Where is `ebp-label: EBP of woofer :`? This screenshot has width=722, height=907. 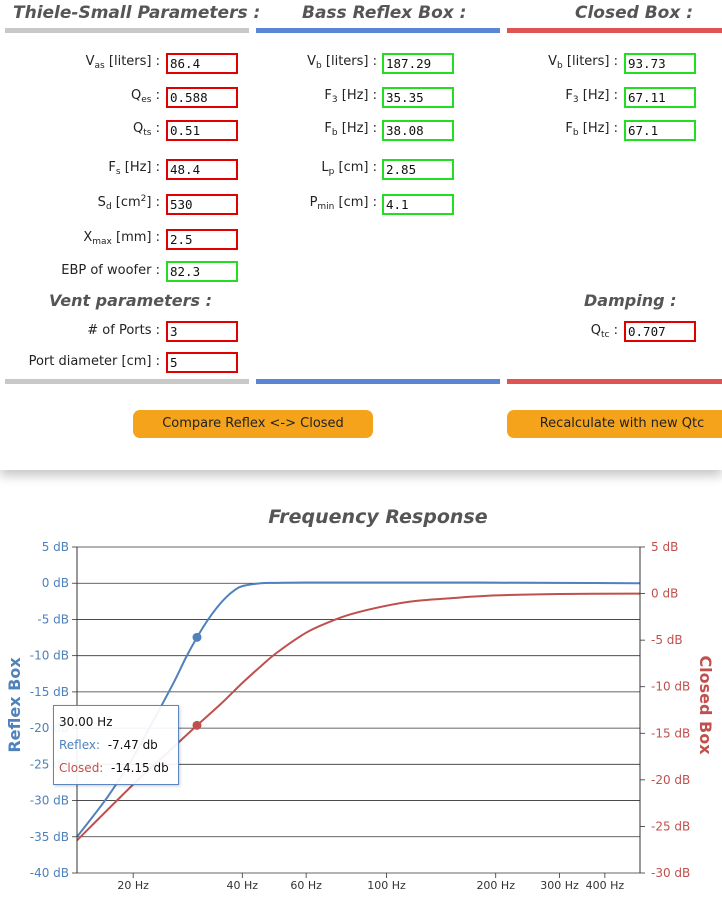
ebp-label: EBP of woofer : is located at coordinates (110, 270).